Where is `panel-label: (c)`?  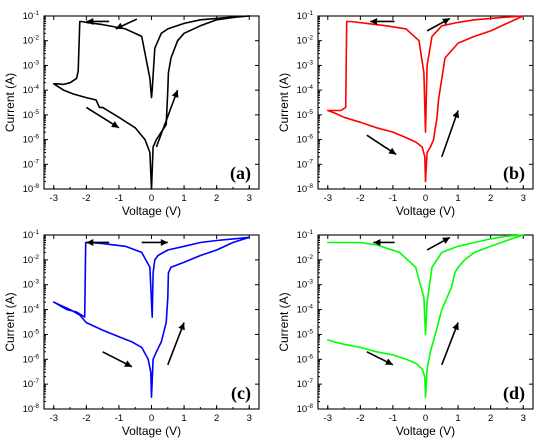
panel-label: (c) is located at coordinates (241, 393).